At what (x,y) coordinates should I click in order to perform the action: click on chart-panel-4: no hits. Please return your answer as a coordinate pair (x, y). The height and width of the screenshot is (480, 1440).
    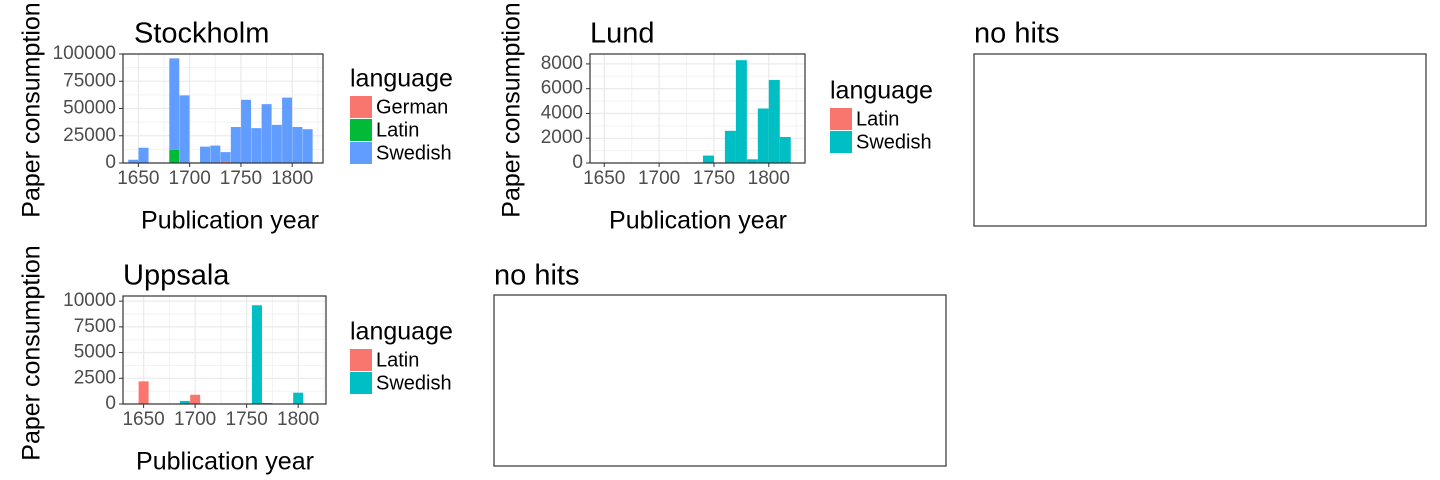
    Looking at the image, I should click on (720, 363).